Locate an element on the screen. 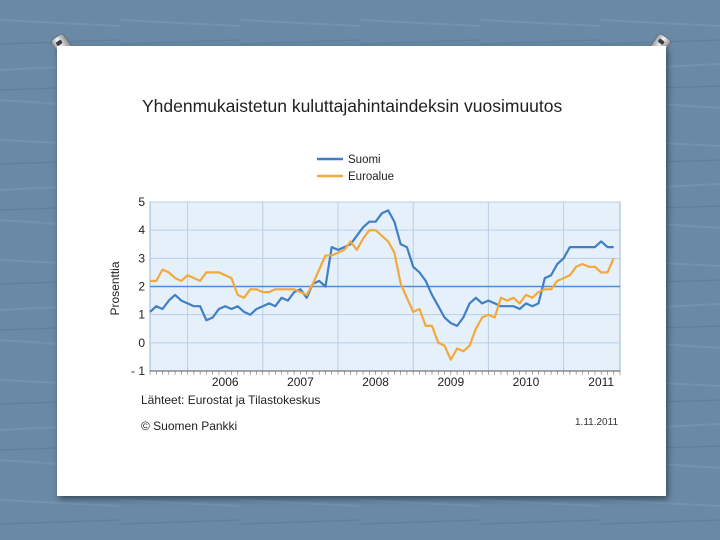 This screenshot has height=540, width=720. y-tick-label: 2 is located at coordinates (141, 287).